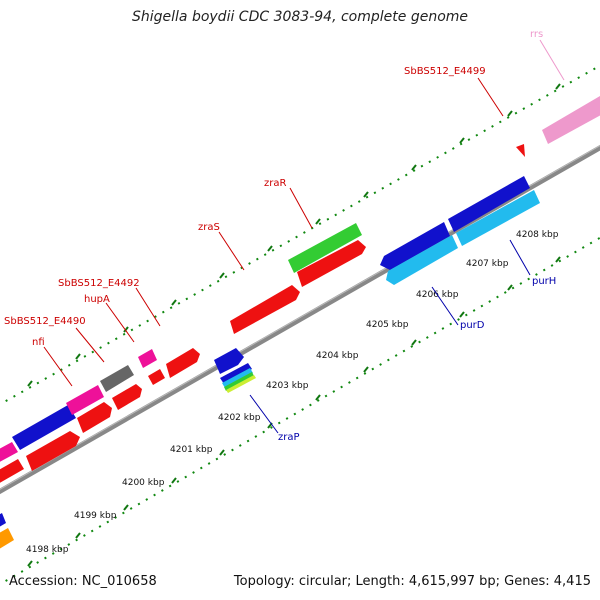  Describe the element at coordinates (47, 550) in the screenshot. I see `scale-label: 4198 kbp` at that location.